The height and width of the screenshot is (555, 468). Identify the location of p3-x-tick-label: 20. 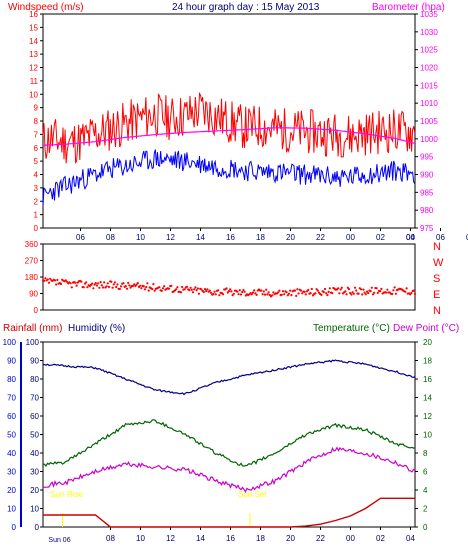
(290, 538).